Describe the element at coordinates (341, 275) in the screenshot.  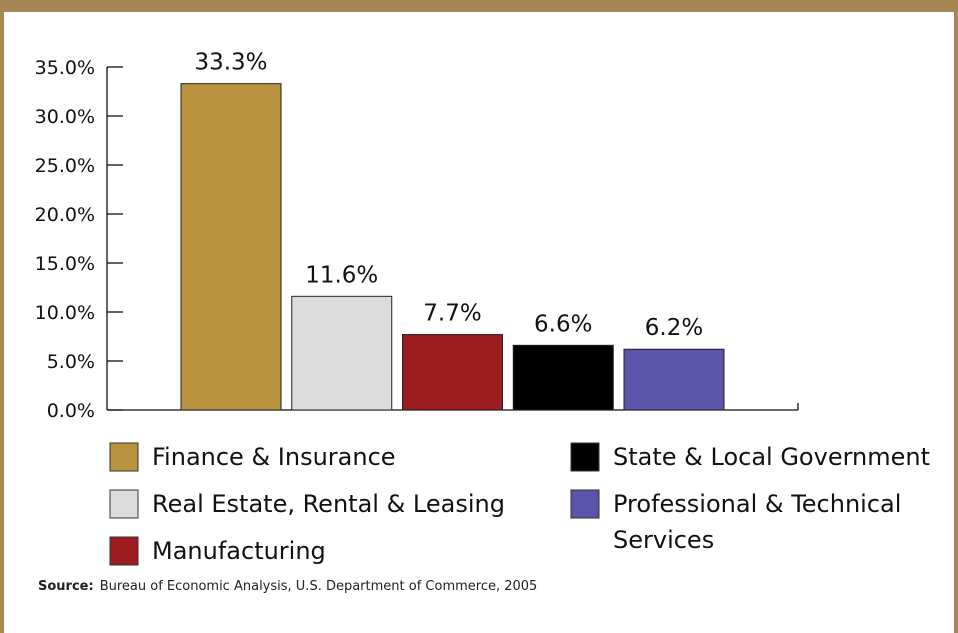
I see `data-label: 11.6%` at that location.